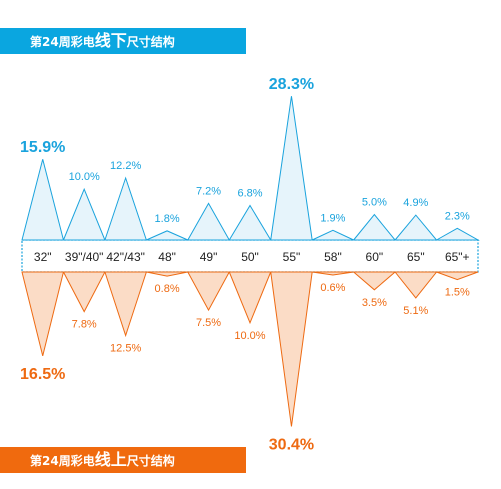 The height and width of the screenshot is (489, 501). I want to click on online-value-label: 0.6%, so click(332, 288).